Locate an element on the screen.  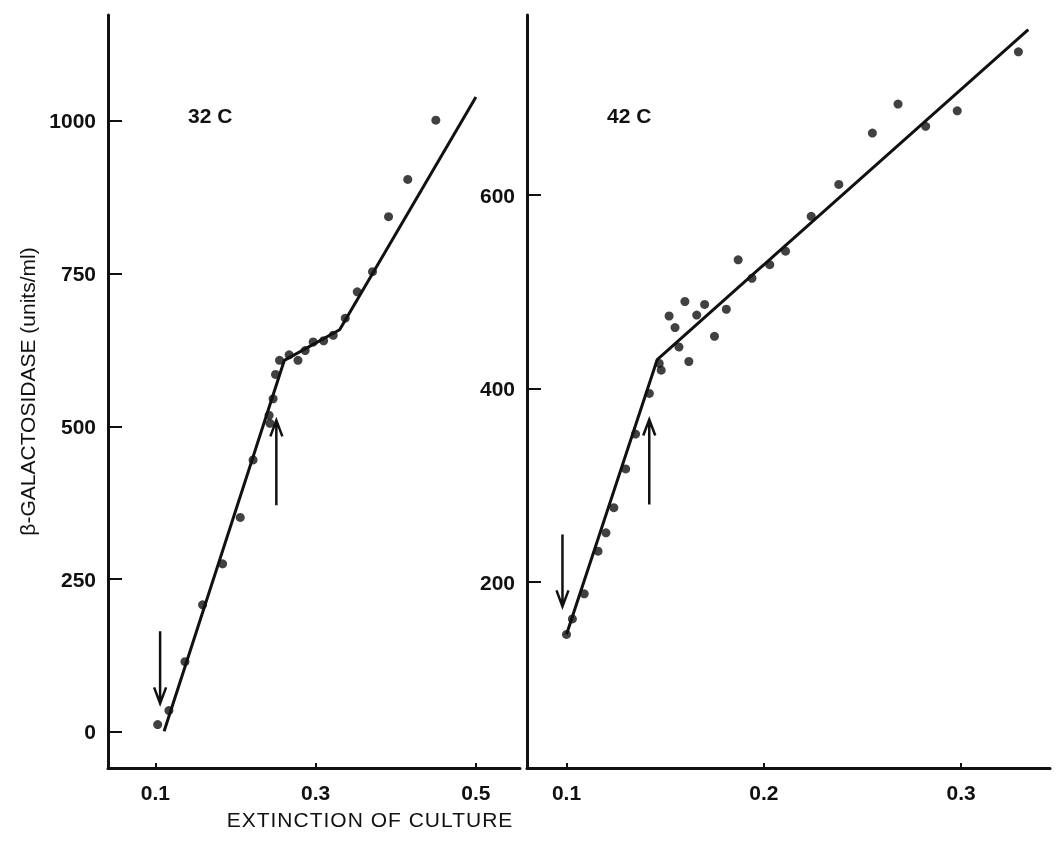
y-tick-label: 750 is located at coordinates (78, 274).